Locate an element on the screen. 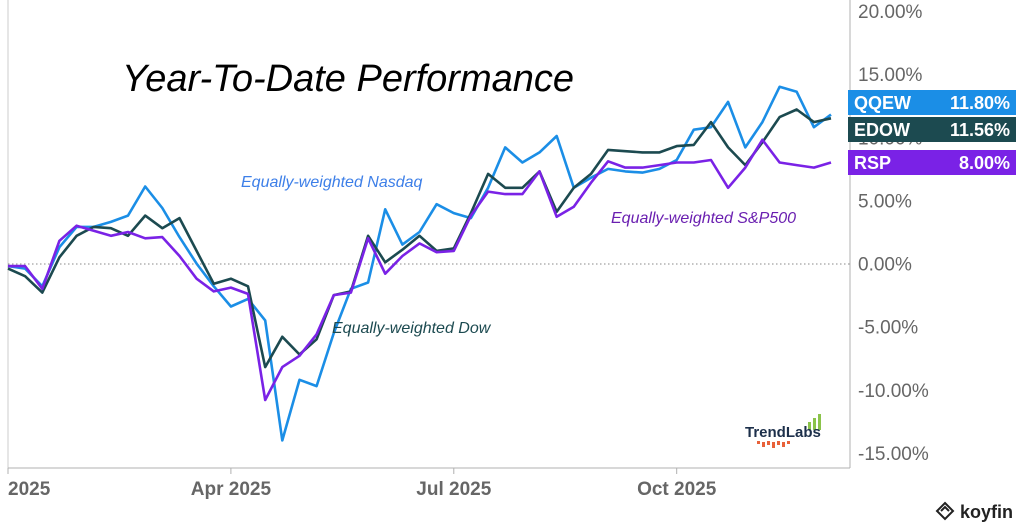  badge-edow-bg is located at coordinates (932, 129).